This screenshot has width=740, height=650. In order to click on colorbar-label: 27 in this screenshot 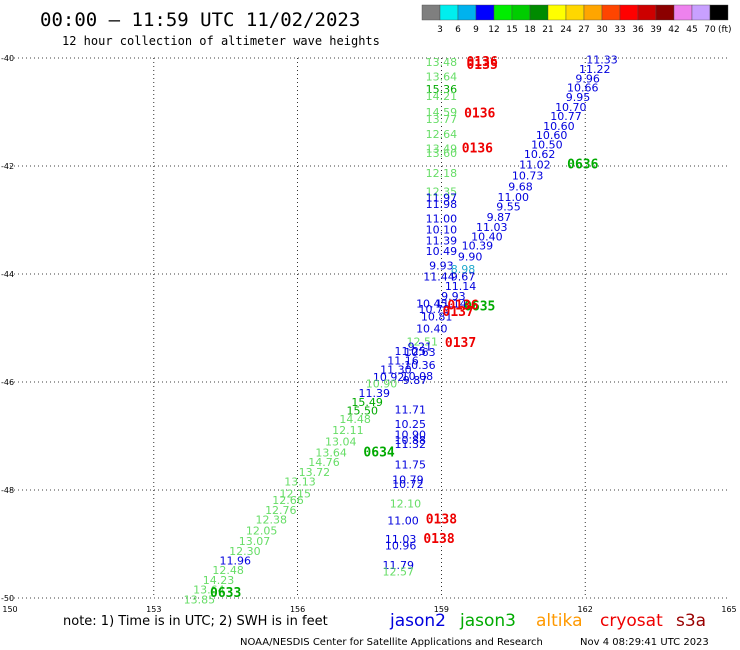, I will do `click(583, 30)`.